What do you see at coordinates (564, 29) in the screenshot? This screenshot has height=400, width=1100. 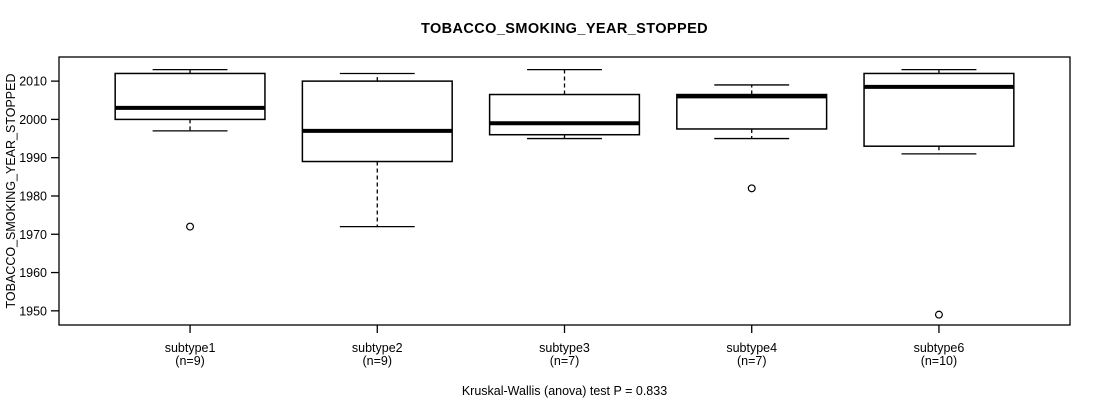 I see `chart-title: TOBACCO_SMOKING_YEAR_STOPPED` at bounding box center [564, 29].